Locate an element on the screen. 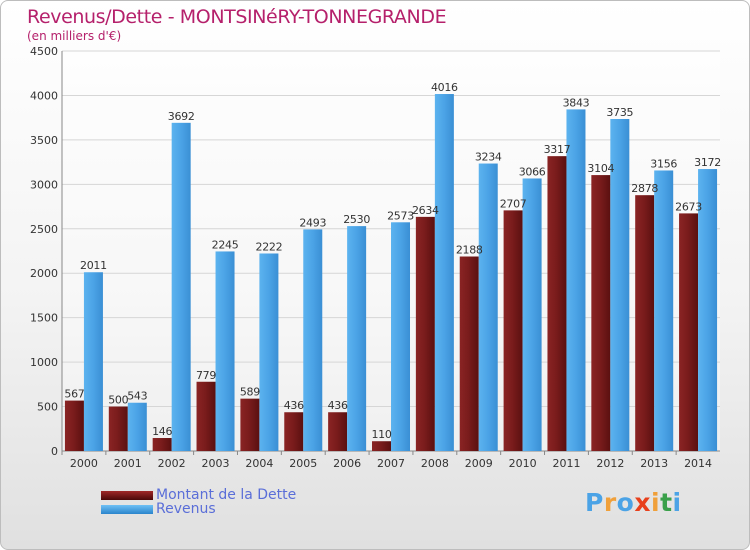  data-label-revenus: 2011 is located at coordinates (93, 265).